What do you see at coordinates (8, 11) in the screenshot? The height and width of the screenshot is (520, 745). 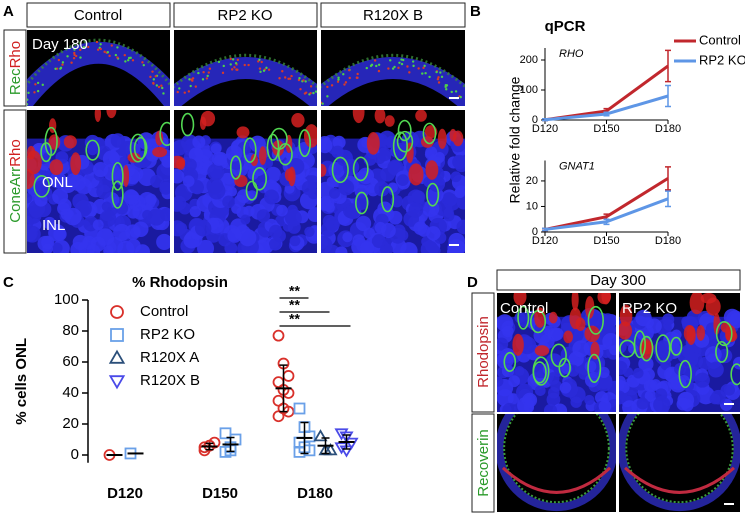 I see `panel-label: A` at bounding box center [8, 11].